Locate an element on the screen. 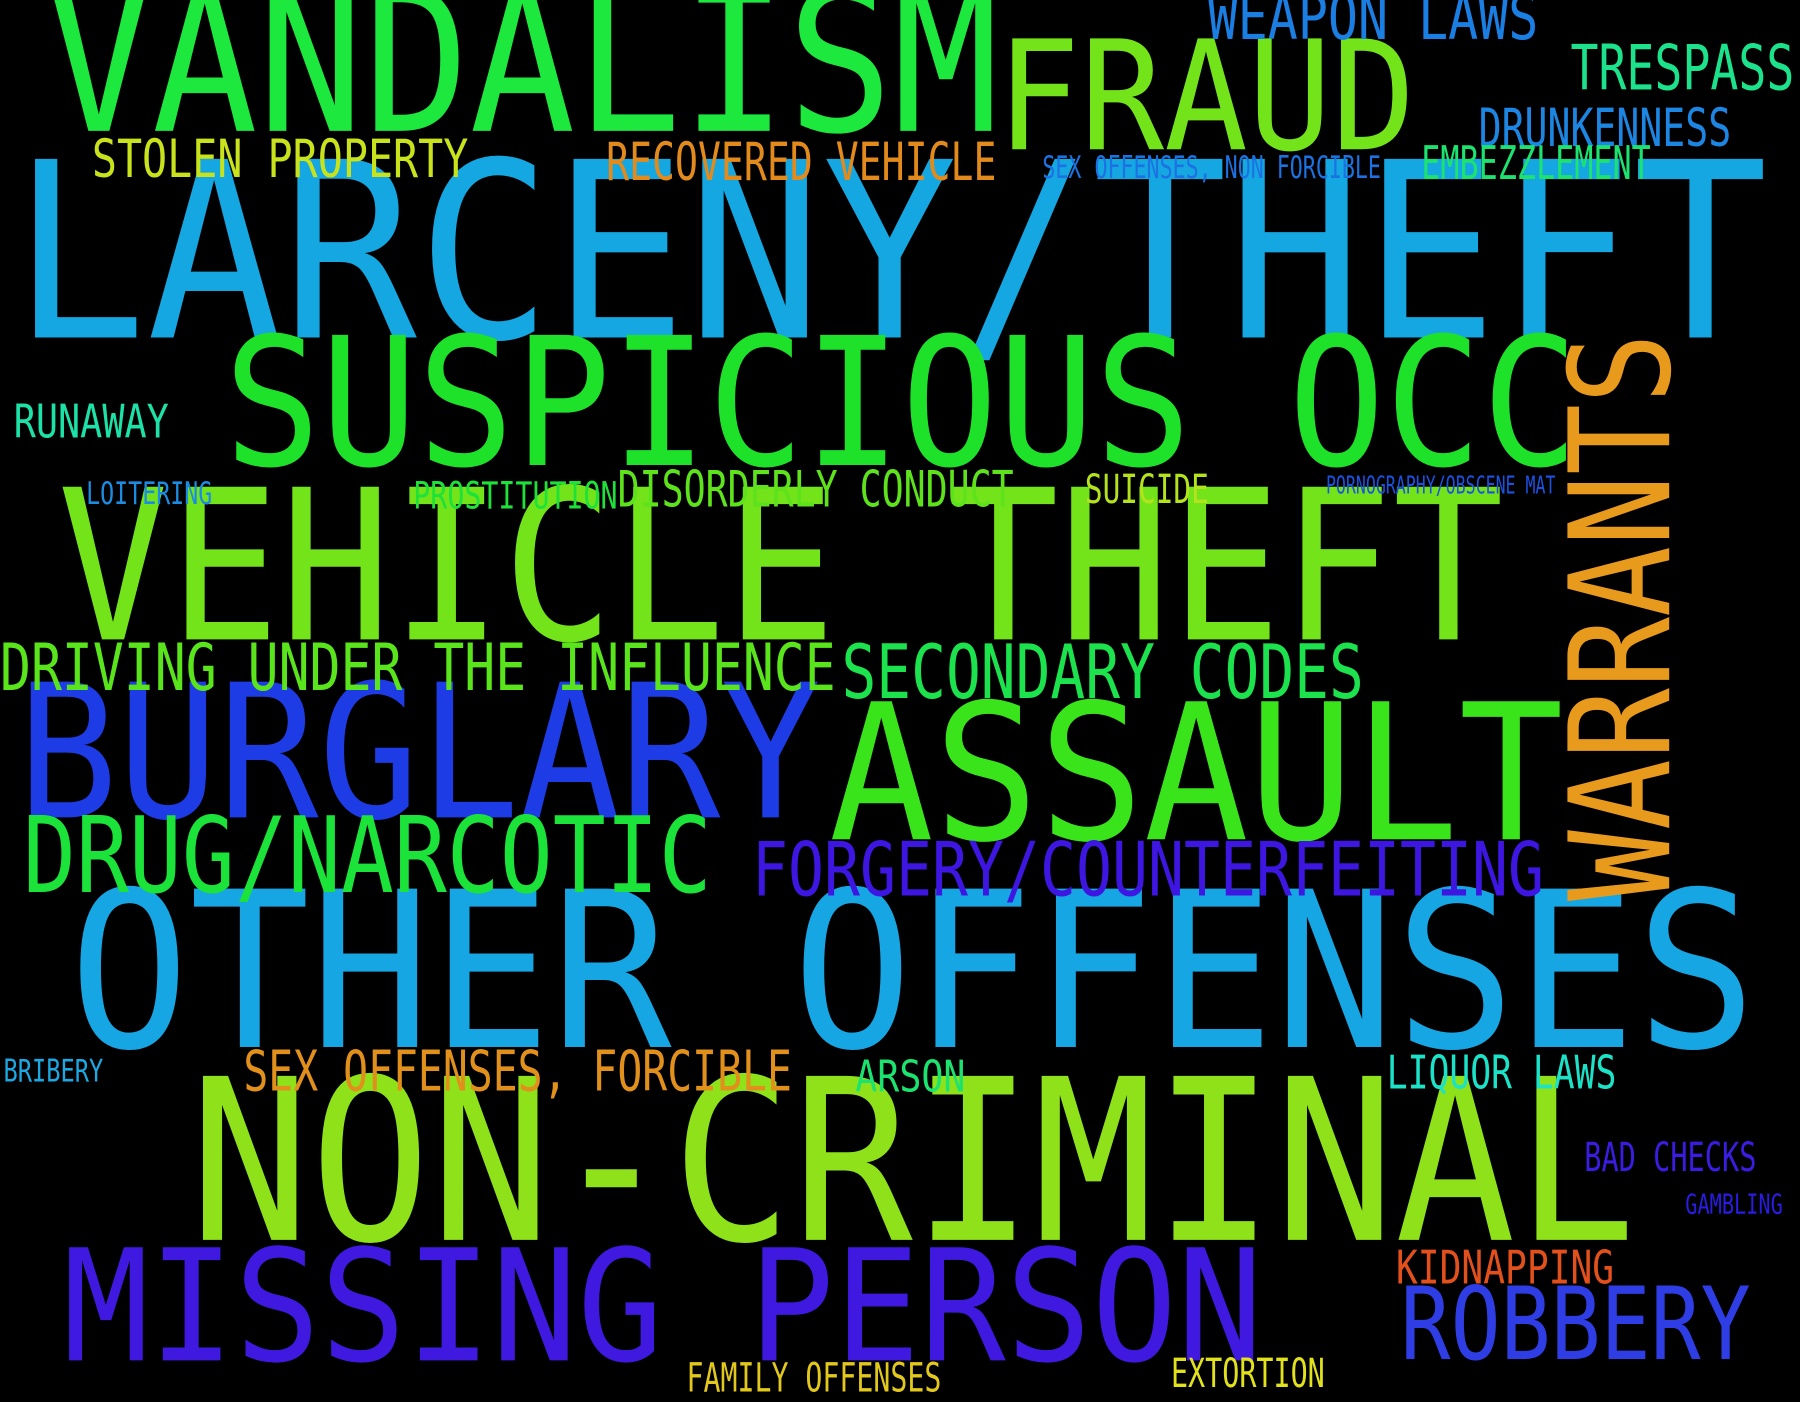 The image size is (1800, 1402). word-vandalism: VANDALISM is located at coordinates (522, 89).